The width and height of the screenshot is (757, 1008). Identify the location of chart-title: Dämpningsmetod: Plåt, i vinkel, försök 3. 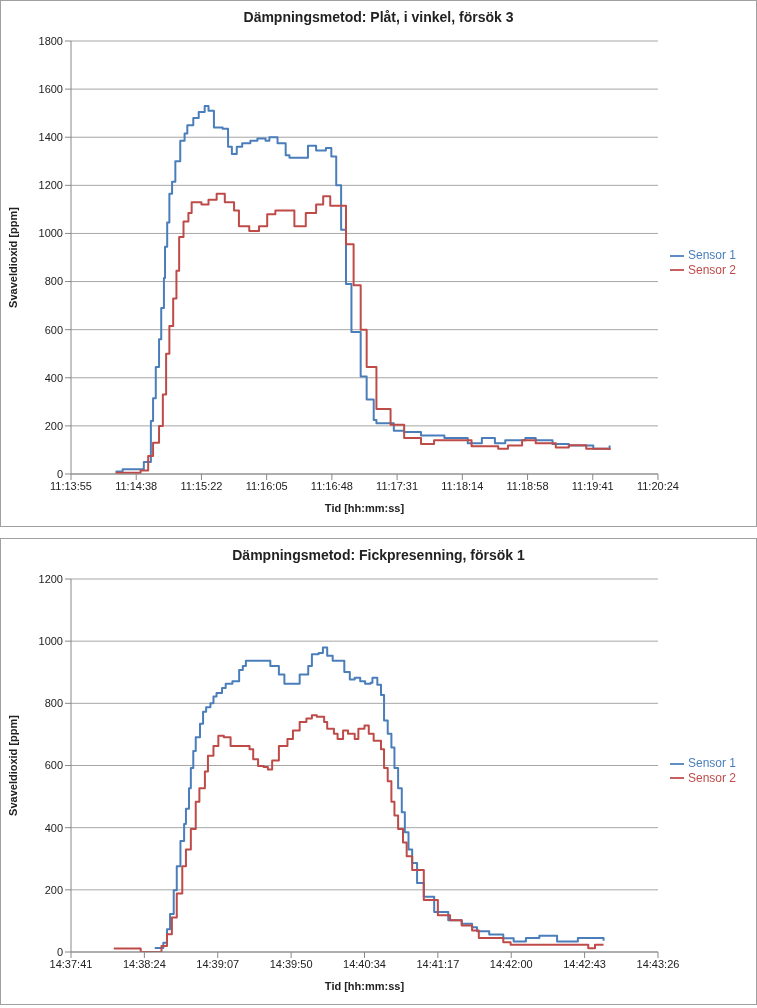
(378, 17).